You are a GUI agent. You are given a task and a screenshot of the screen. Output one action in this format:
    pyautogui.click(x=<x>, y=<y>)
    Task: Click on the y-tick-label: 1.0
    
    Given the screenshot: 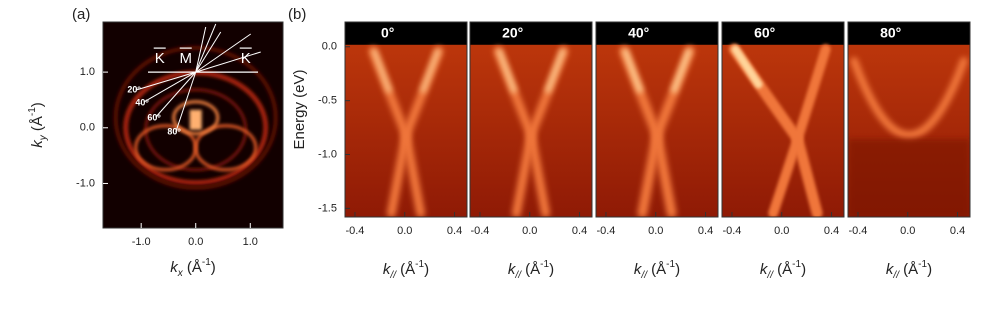 What is the action you would take?
    pyautogui.click(x=87, y=72)
    